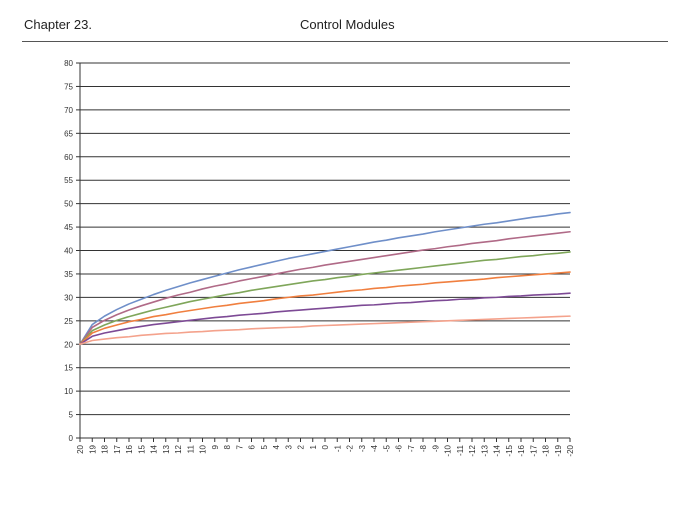 The image size is (690, 506). What do you see at coordinates (68, 274) in the screenshot?
I see `y-tick-label: 35` at bounding box center [68, 274].